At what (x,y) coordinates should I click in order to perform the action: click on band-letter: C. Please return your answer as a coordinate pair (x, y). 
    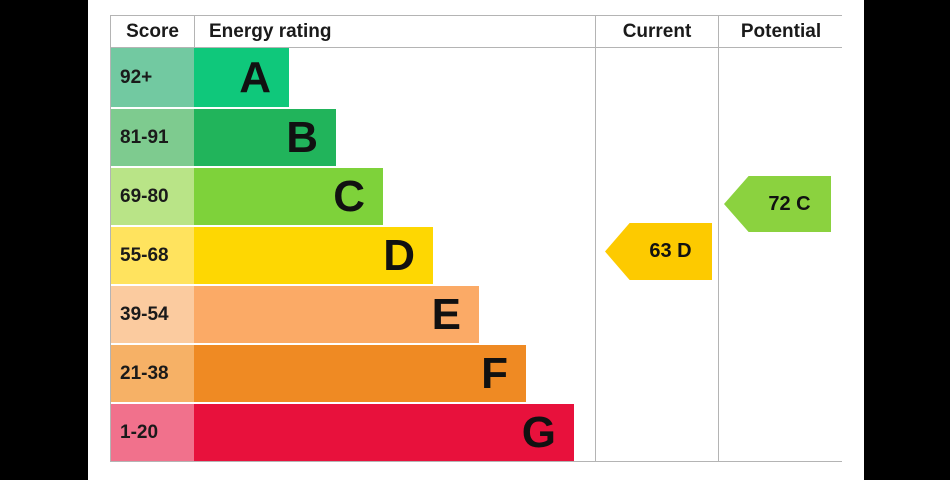
    Looking at the image, I should click on (349, 196).